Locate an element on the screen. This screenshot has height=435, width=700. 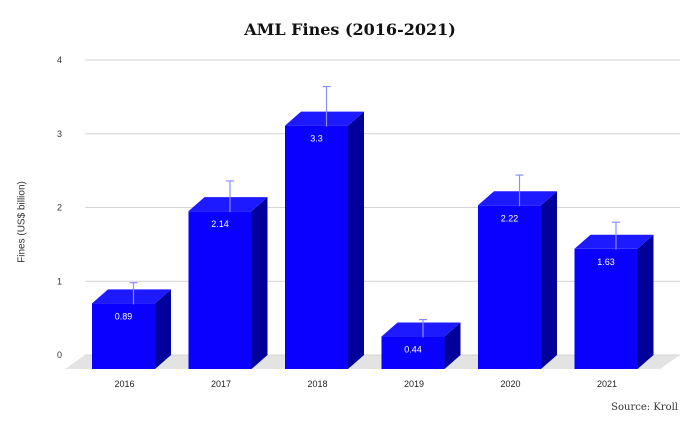
data-label: 2.22 is located at coordinates (510, 218).